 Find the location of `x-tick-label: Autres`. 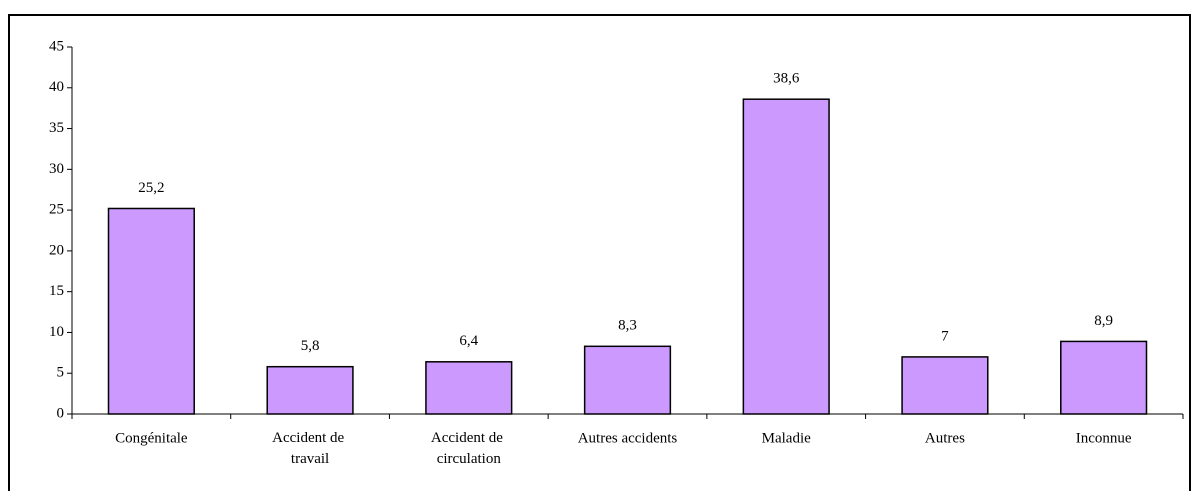

x-tick-label: Autres is located at coordinates (945, 438).